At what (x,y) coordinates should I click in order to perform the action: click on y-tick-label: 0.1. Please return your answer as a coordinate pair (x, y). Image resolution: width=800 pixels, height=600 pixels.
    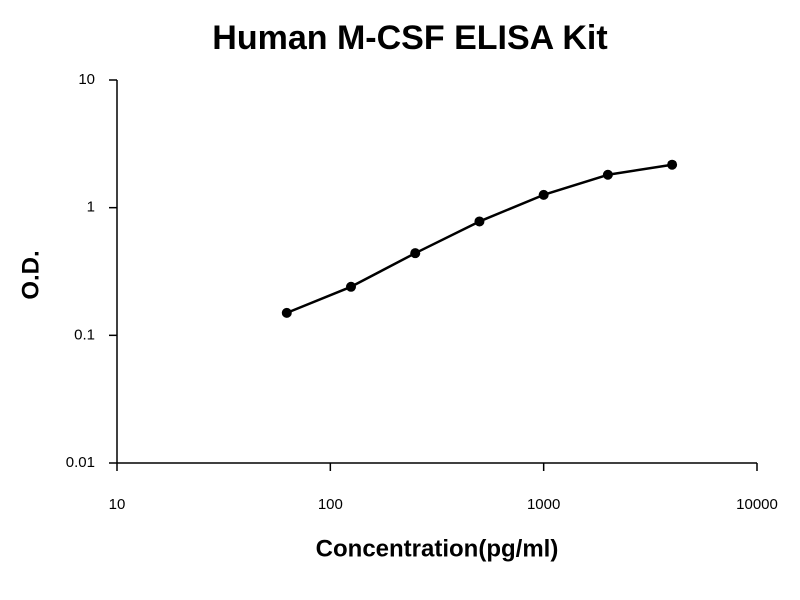
    Looking at the image, I should click on (84, 334).